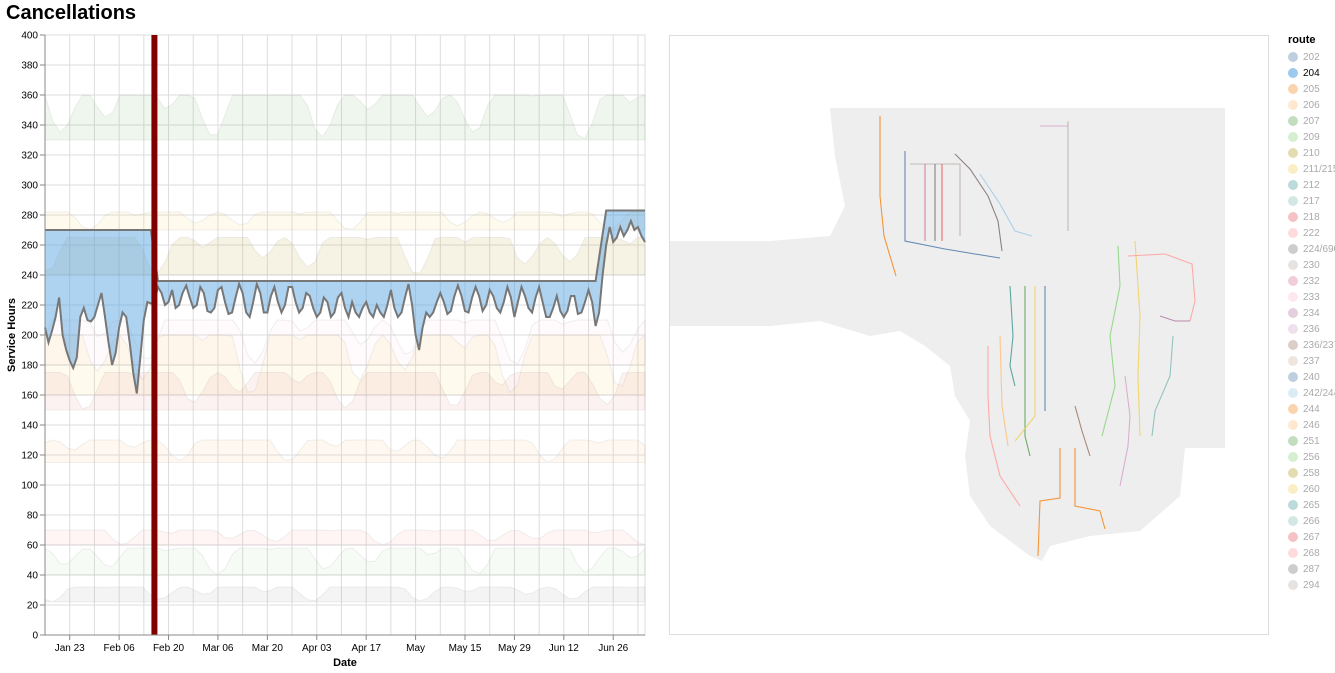 The width and height of the screenshot is (1335, 673). Describe the element at coordinates (1311, 281) in the screenshot. I see `legend-item-route-232: 232` at that location.